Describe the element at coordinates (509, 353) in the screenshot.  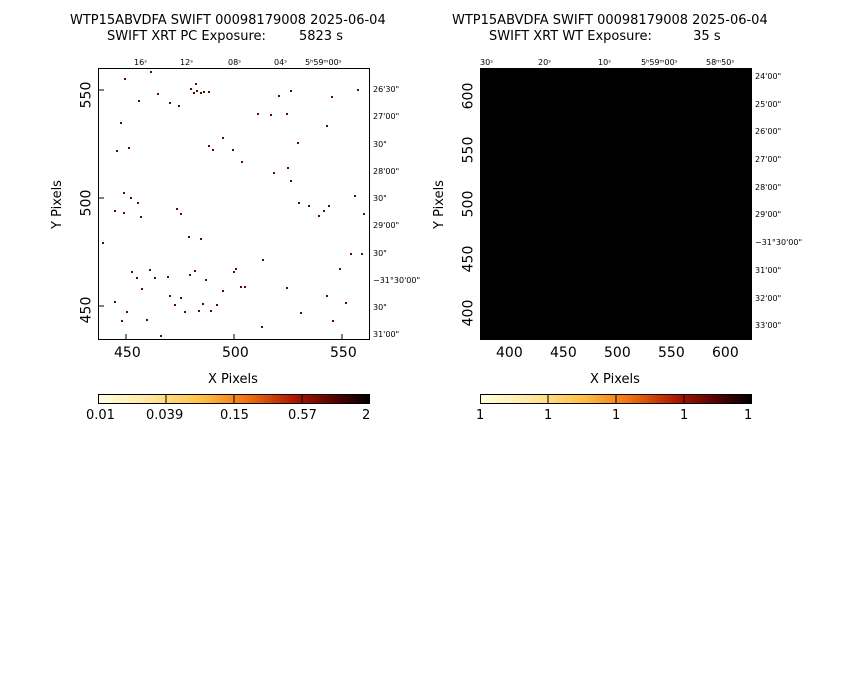
I see `right-x-tick-label: 400` at that location.